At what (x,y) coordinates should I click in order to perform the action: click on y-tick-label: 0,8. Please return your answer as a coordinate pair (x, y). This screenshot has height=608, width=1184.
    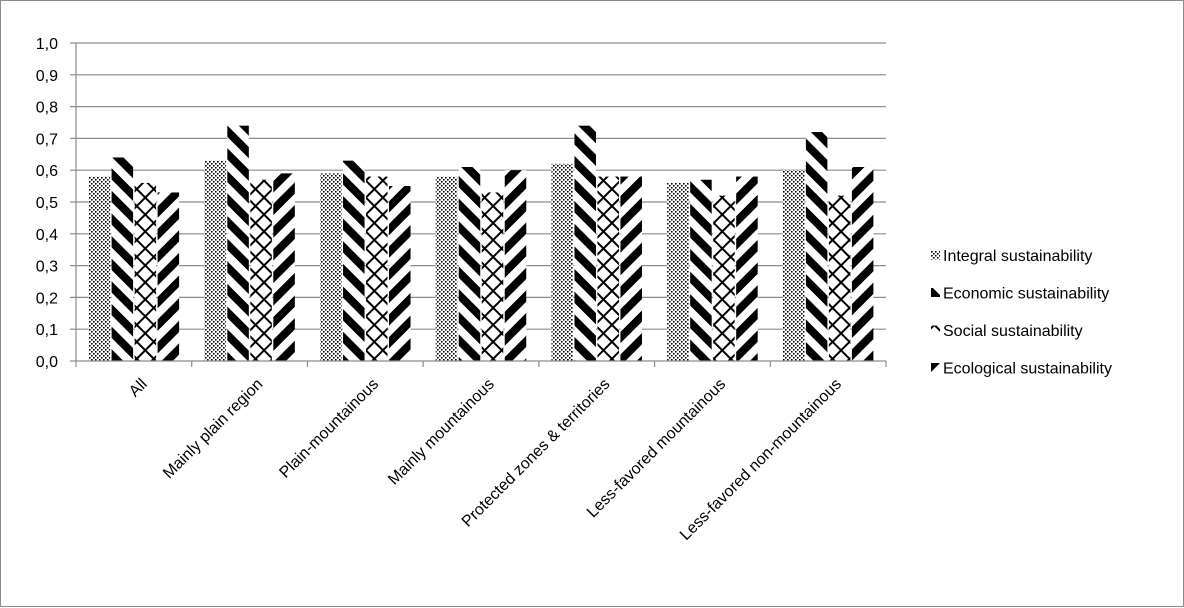
    Looking at the image, I should click on (47, 108).